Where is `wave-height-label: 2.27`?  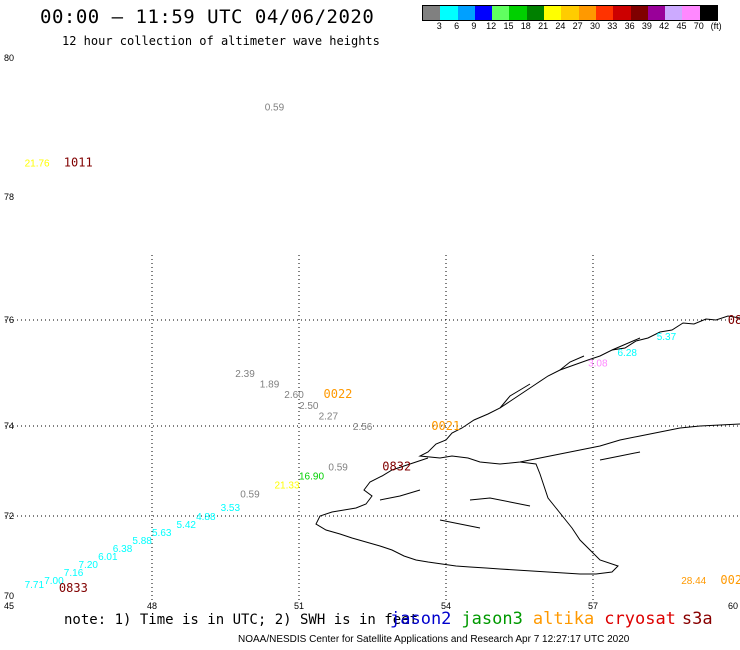
wave-height-label: 2.27 is located at coordinates (329, 416).